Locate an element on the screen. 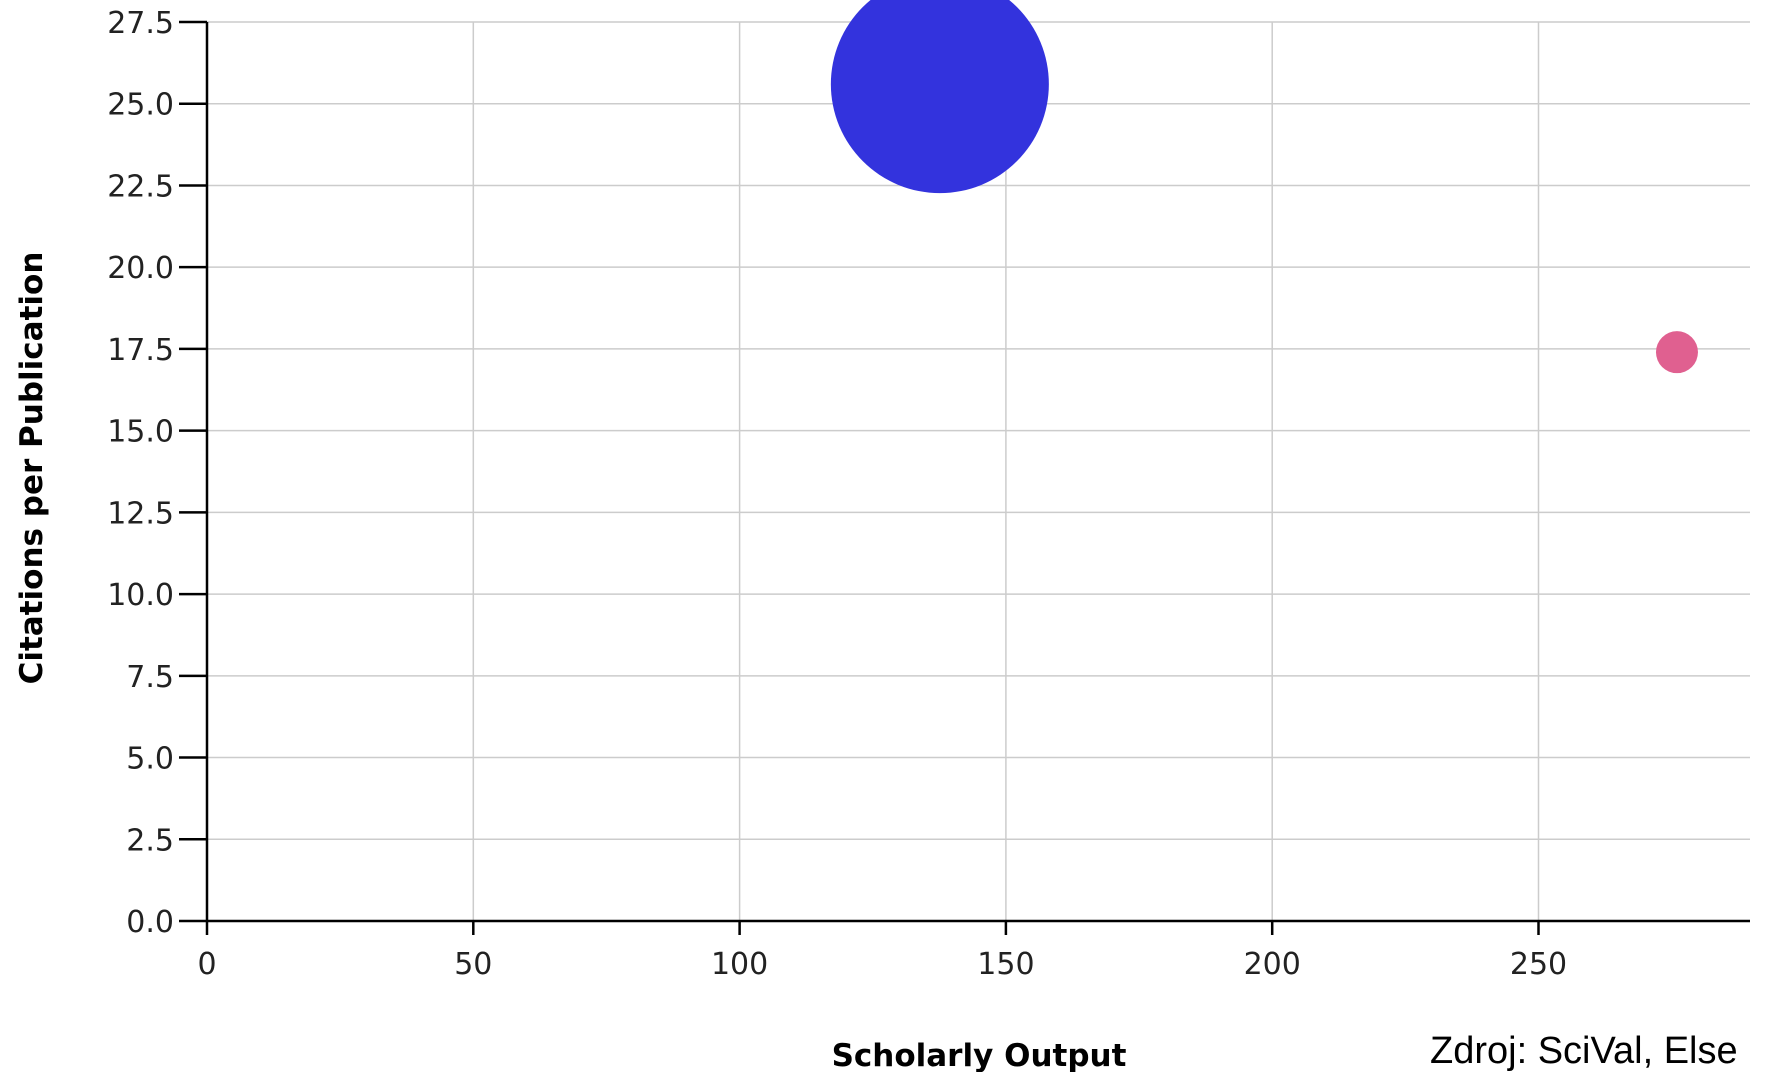 This screenshot has height=1073, width=1766. y-tick-label: 0.0 is located at coordinates (150, 922).